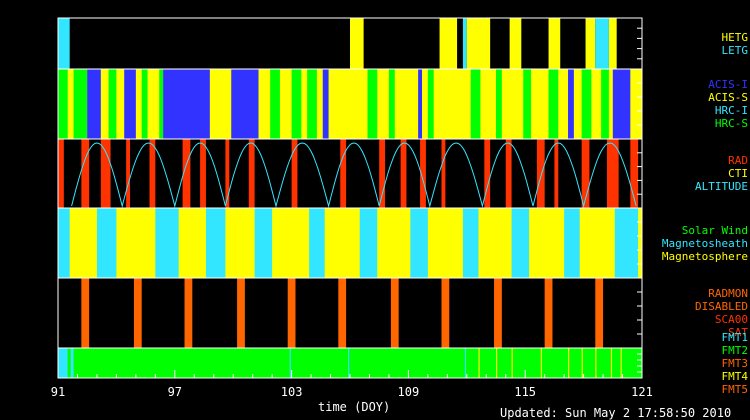  What do you see at coordinates (735, 376) in the screenshot?
I see `legend-label-format-3: FMT4` at bounding box center [735, 376].